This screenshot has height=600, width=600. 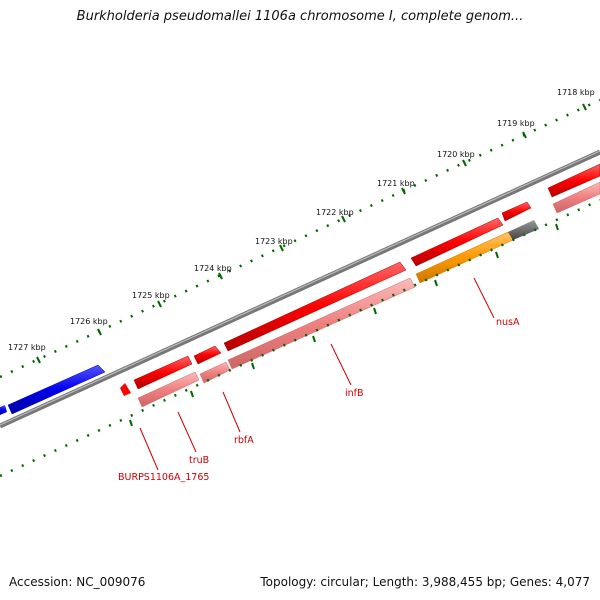 I want to click on ruler-label-1727: 1727 kbp, so click(x=27, y=347).